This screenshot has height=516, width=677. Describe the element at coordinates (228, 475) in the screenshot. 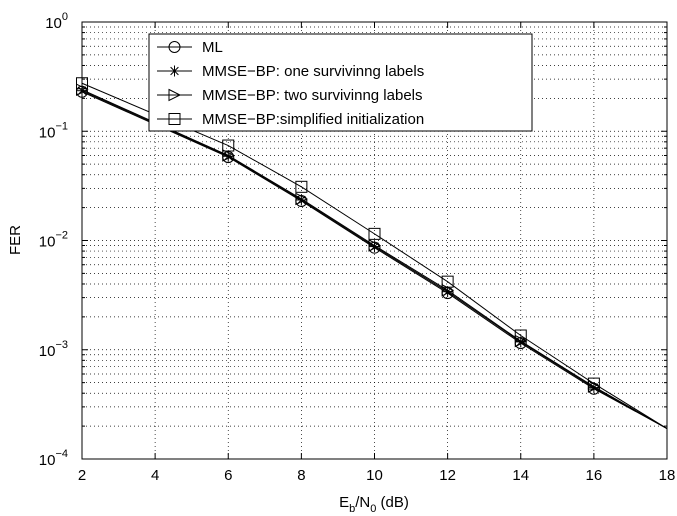

I see `x-tick-label: 6` at that location.